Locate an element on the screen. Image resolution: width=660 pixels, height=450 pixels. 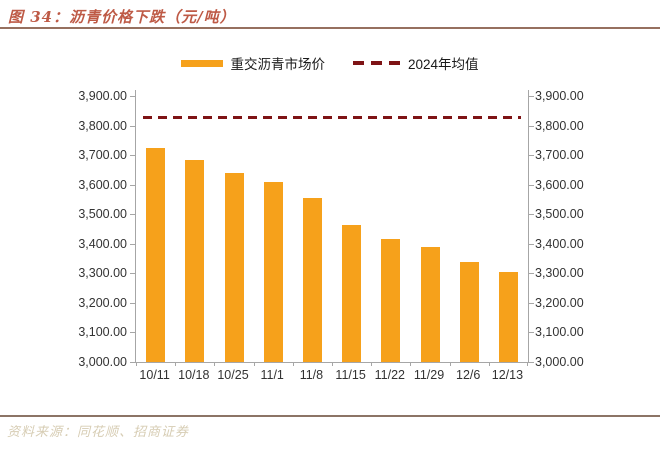
y-tick-label-left: 3,000.00 is located at coordinates (102, 362).